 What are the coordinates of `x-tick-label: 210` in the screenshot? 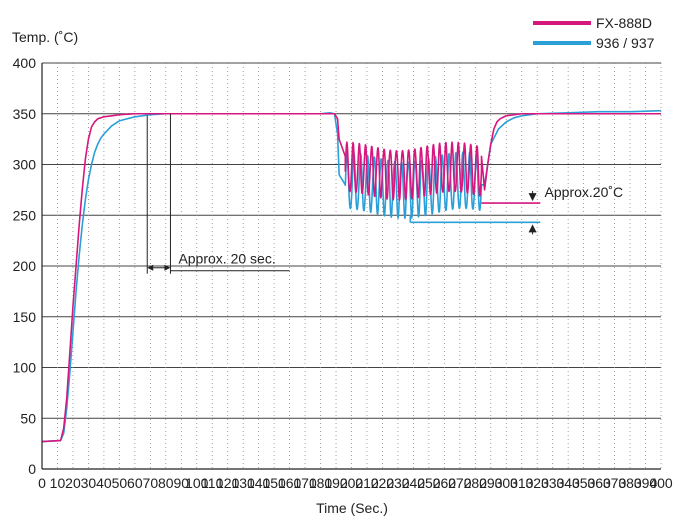 It's located at (367, 483).